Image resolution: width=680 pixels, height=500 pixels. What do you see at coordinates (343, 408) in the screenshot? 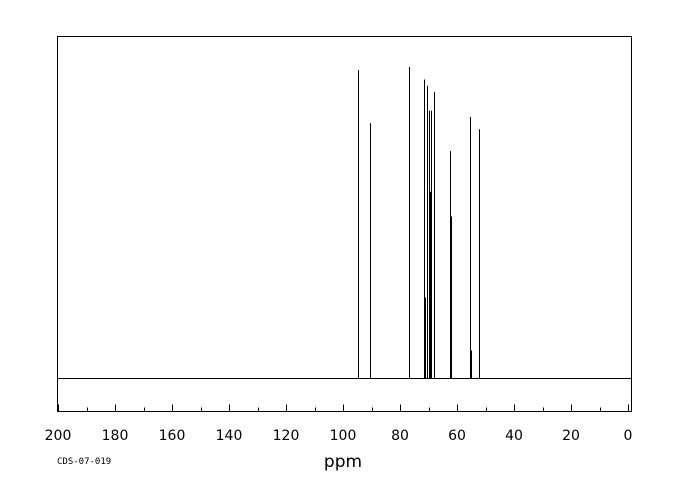
I see `x-axis-ticks` at bounding box center [343, 408].